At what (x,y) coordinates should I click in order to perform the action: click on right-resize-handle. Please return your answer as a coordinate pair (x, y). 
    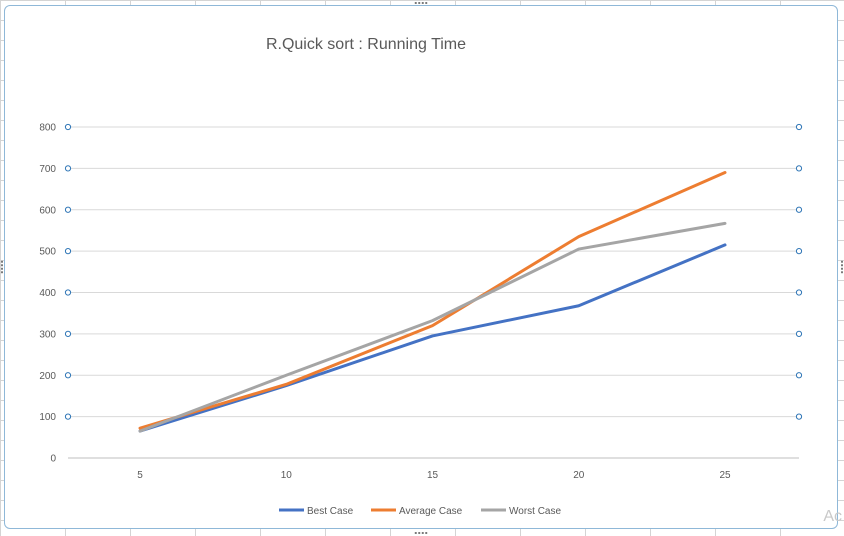
    Looking at the image, I should click on (842, 267).